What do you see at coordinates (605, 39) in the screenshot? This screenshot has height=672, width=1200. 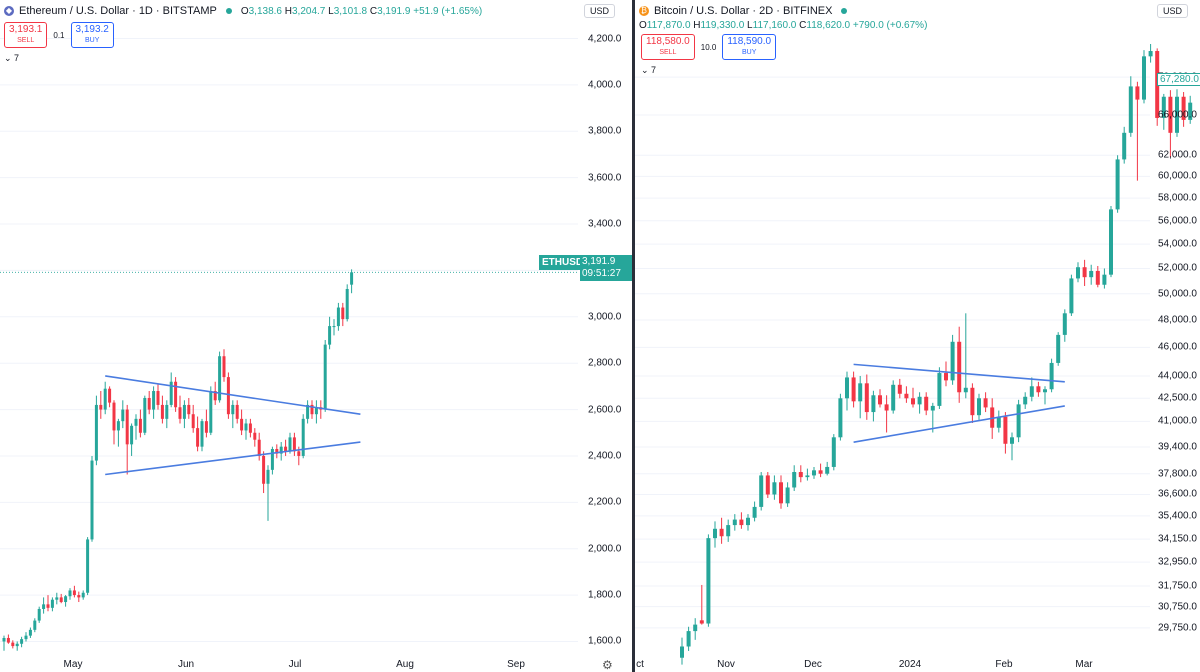 I see `eth-price-tick-label: 4,200.0` at bounding box center [605, 39].